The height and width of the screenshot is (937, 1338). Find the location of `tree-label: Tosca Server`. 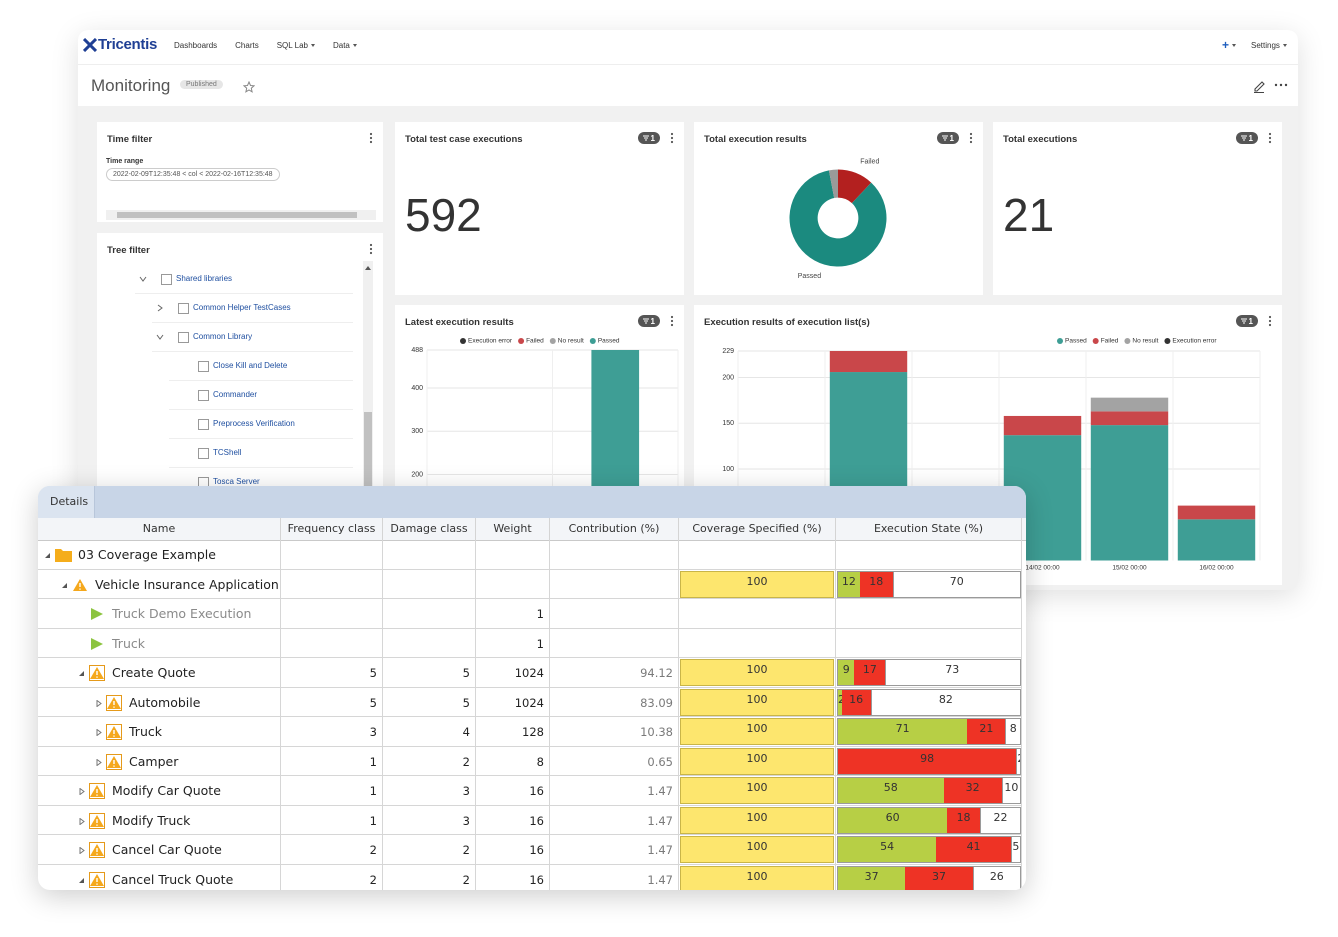

tree-label: Tosca Server is located at coordinates (236, 481).